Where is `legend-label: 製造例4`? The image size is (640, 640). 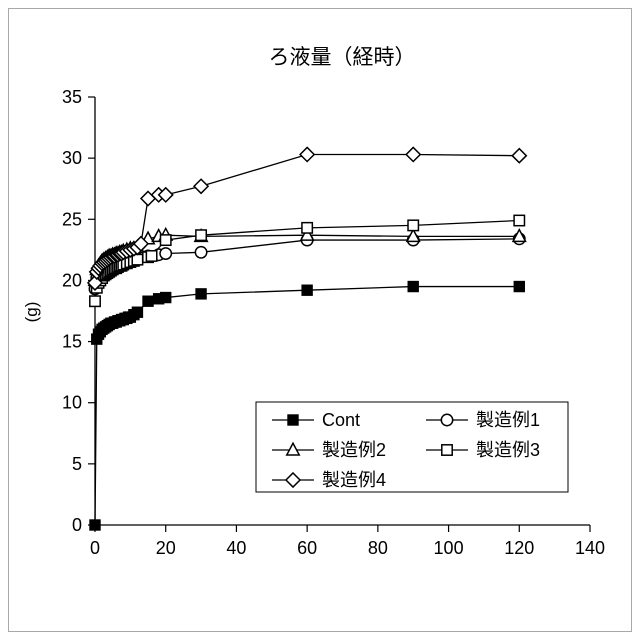
legend-label: 製造例4 is located at coordinates (354, 480).